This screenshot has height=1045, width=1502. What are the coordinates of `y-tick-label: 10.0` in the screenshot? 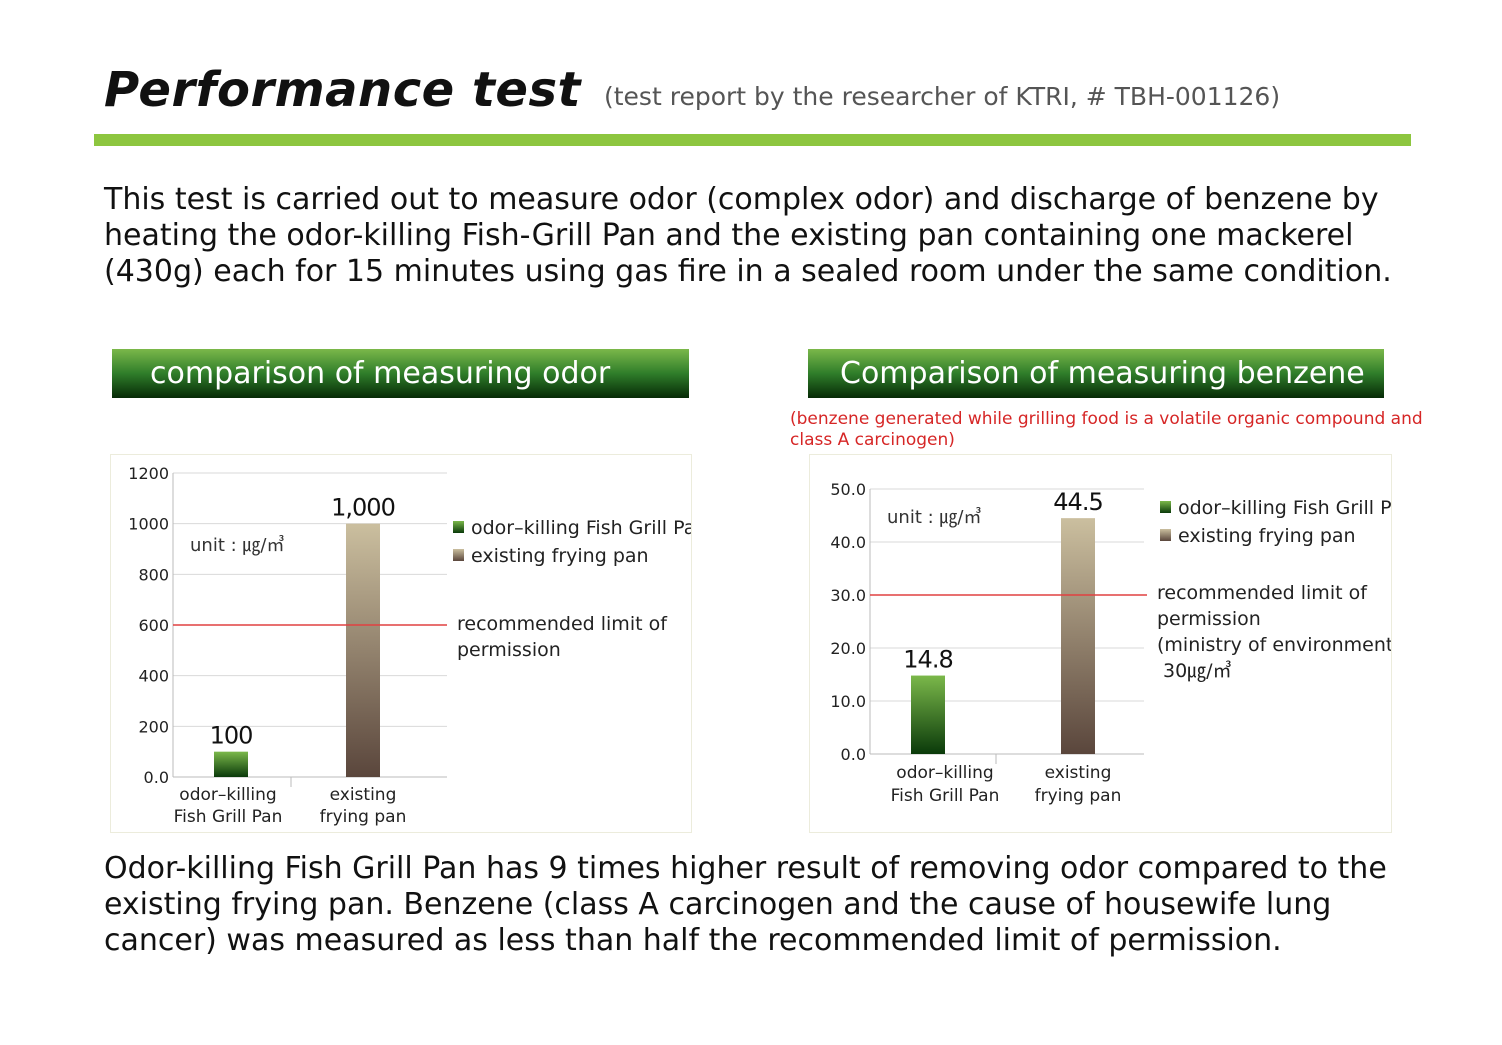 It's located at (848, 701).